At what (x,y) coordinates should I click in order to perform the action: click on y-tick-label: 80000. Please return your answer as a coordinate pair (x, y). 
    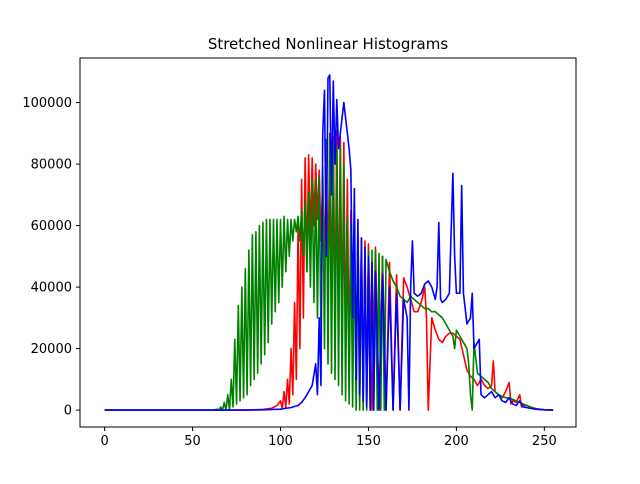
    Looking at the image, I should click on (51, 165).